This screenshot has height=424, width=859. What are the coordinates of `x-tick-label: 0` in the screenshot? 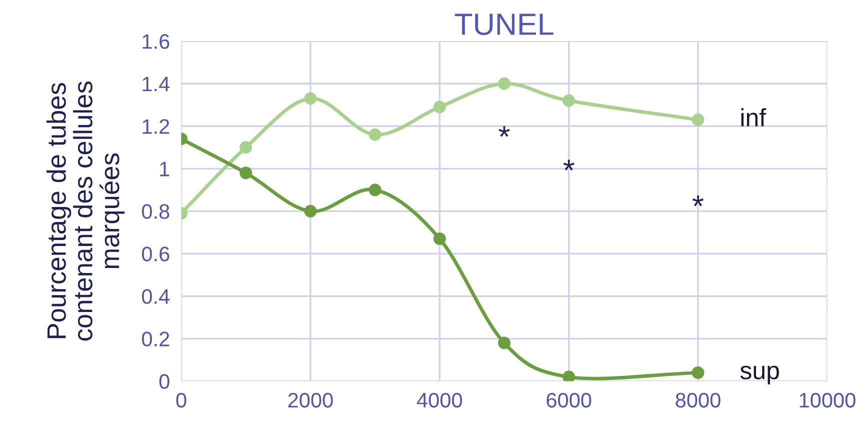 It's located at (181, 400).